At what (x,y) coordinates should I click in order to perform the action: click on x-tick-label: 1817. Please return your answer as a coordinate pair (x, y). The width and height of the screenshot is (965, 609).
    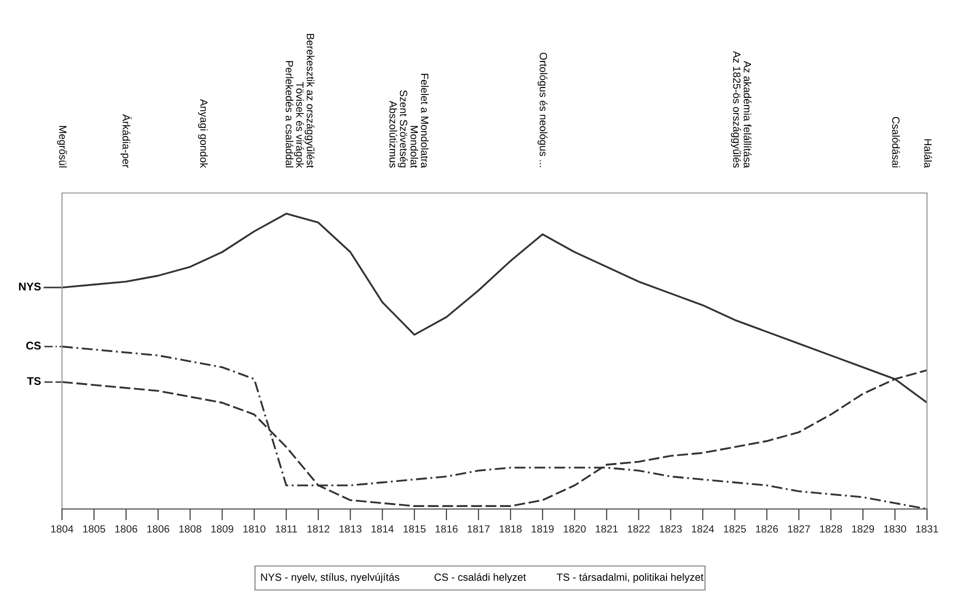
    Looking at the image, I should click on (479, 529).